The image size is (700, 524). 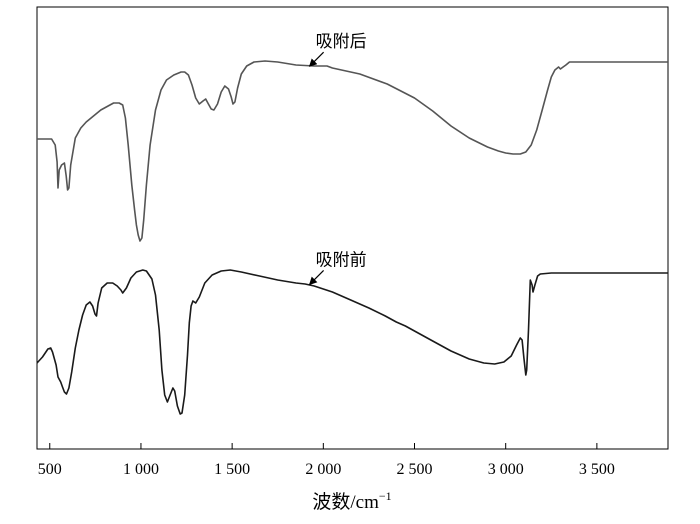 I want to click on x-ticks: 500 1 000 1 500 2 000 2 500 3 000 3 500, so click(x=326, y=460).